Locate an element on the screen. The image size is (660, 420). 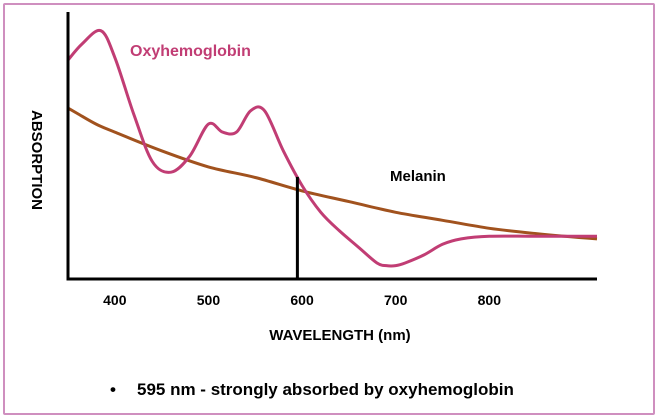
x-tick-label-500: 500 is located at coordinates (209, 300).